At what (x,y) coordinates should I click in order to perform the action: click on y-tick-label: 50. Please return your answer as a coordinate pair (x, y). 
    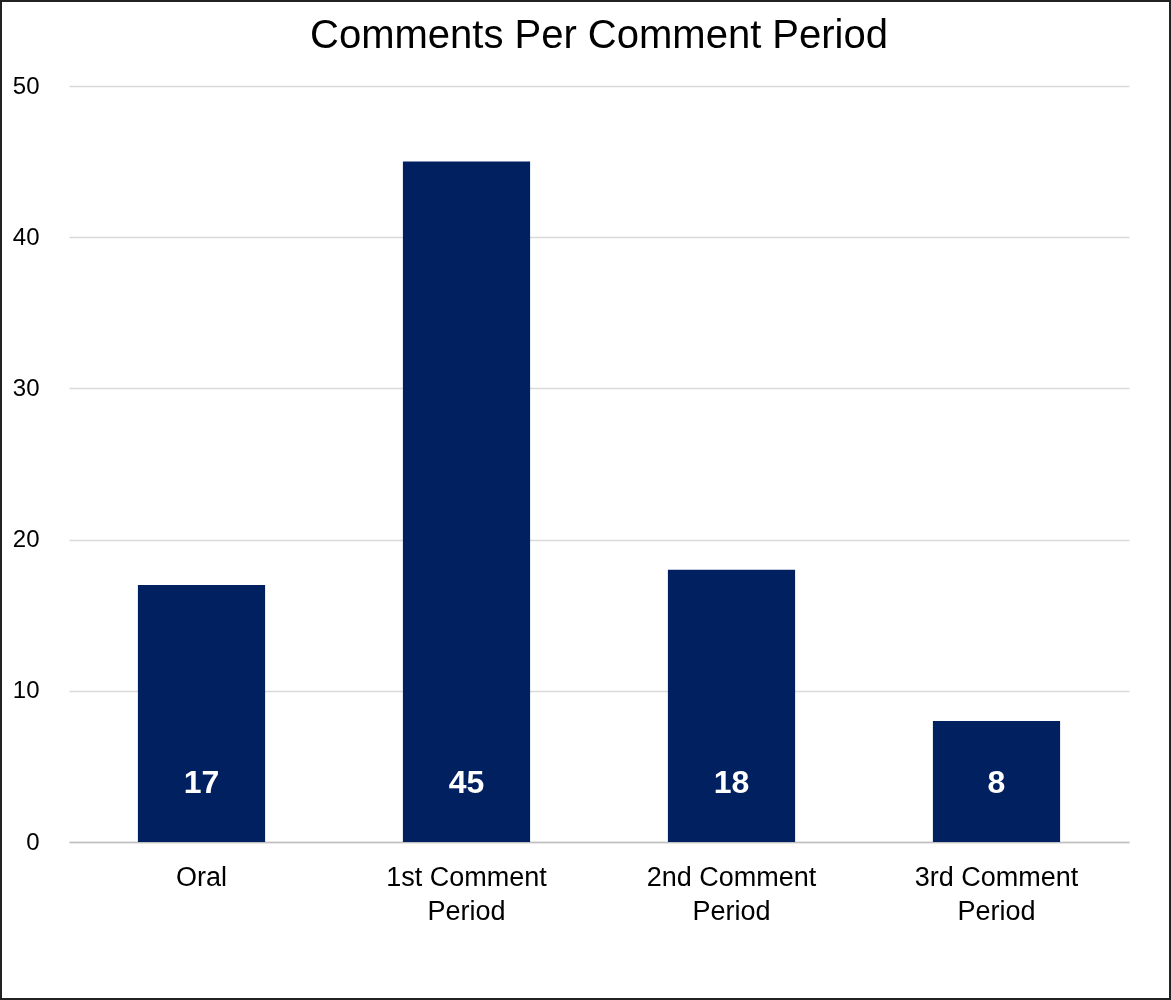
    Looking at the image, I should click on (26, 85).